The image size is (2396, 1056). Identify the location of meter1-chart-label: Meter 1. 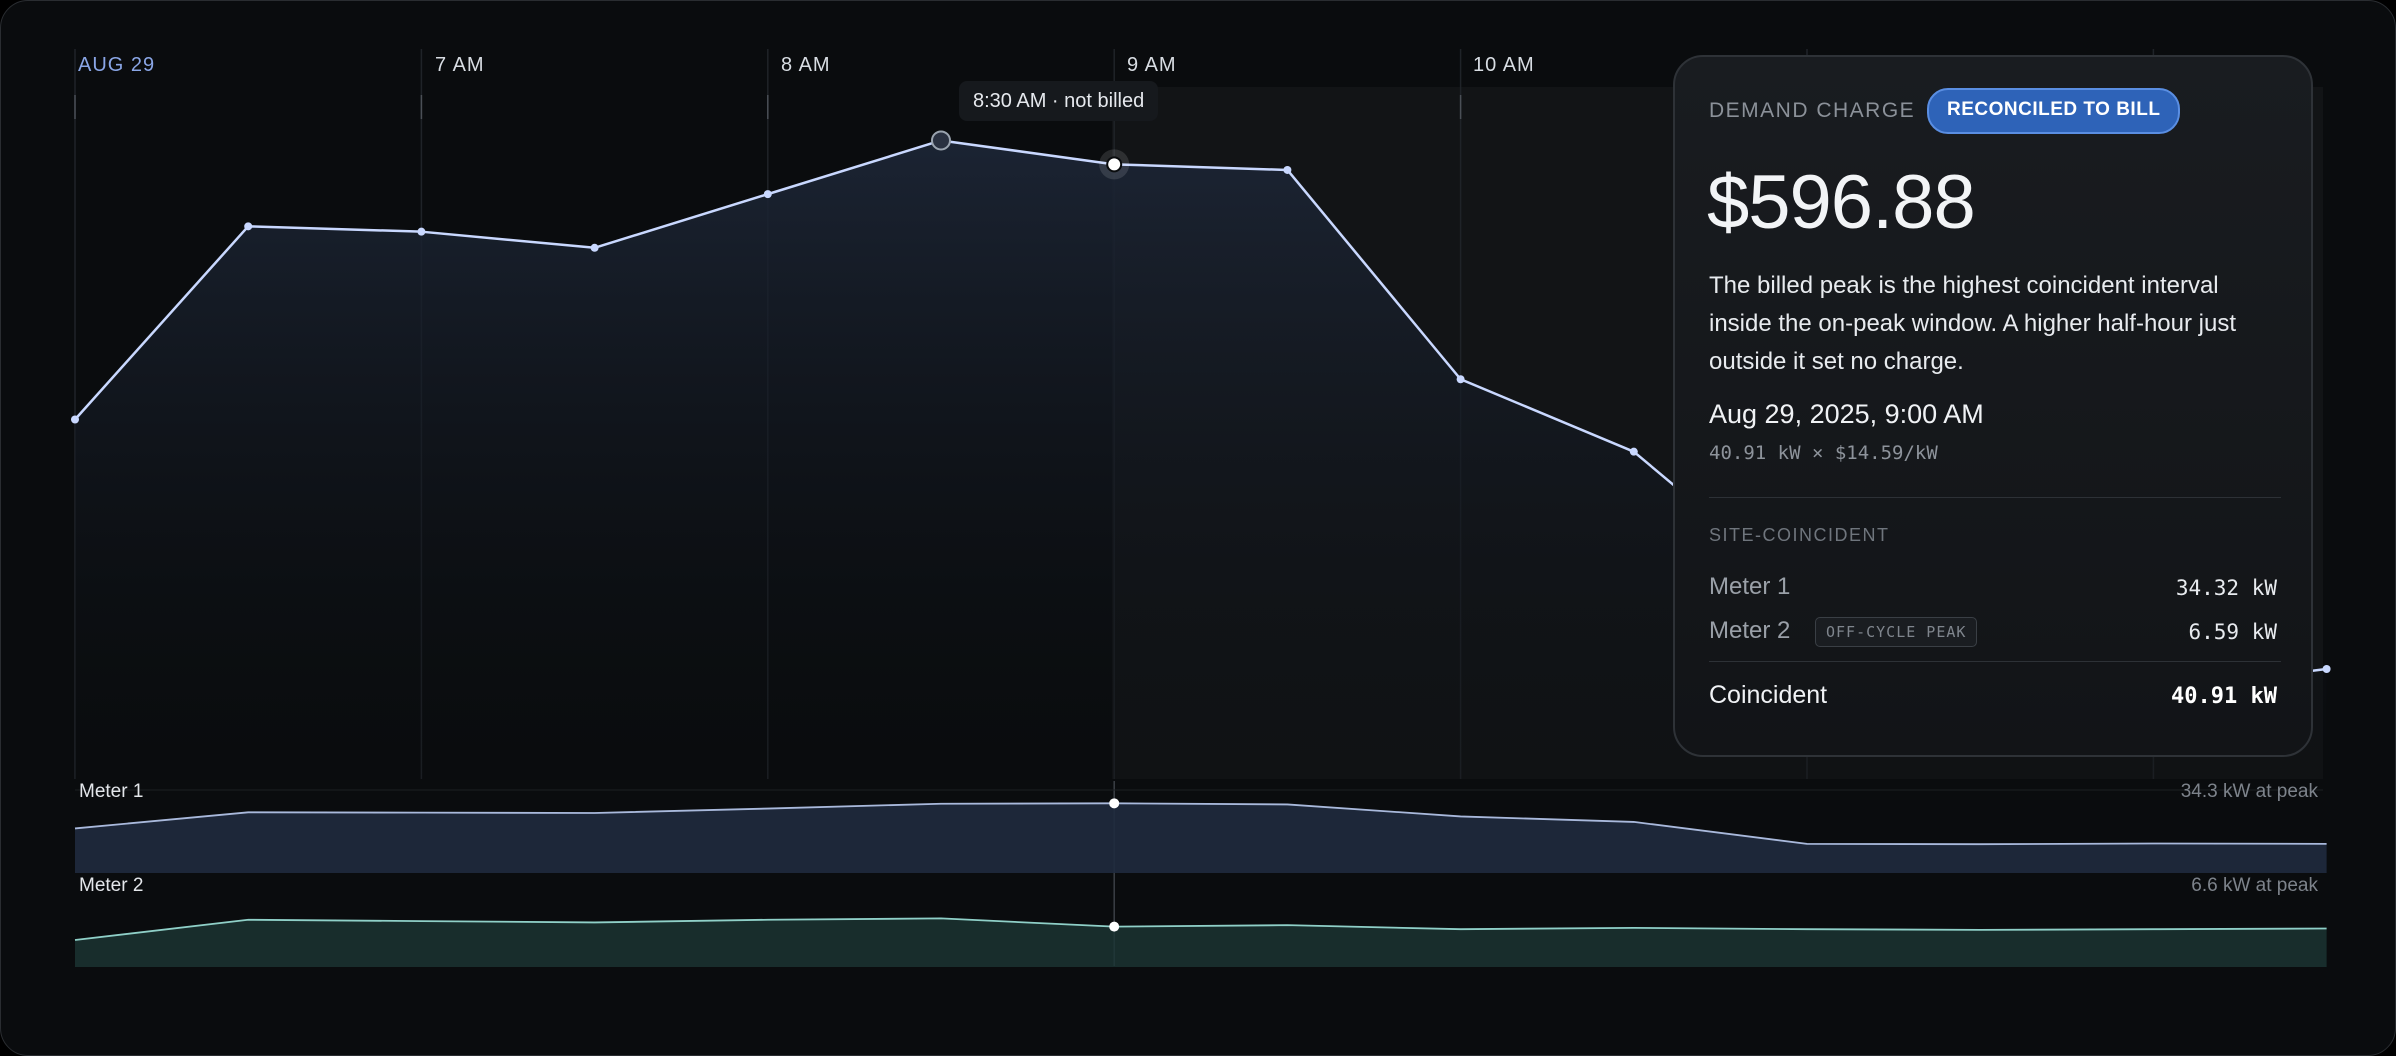
(111, 791).